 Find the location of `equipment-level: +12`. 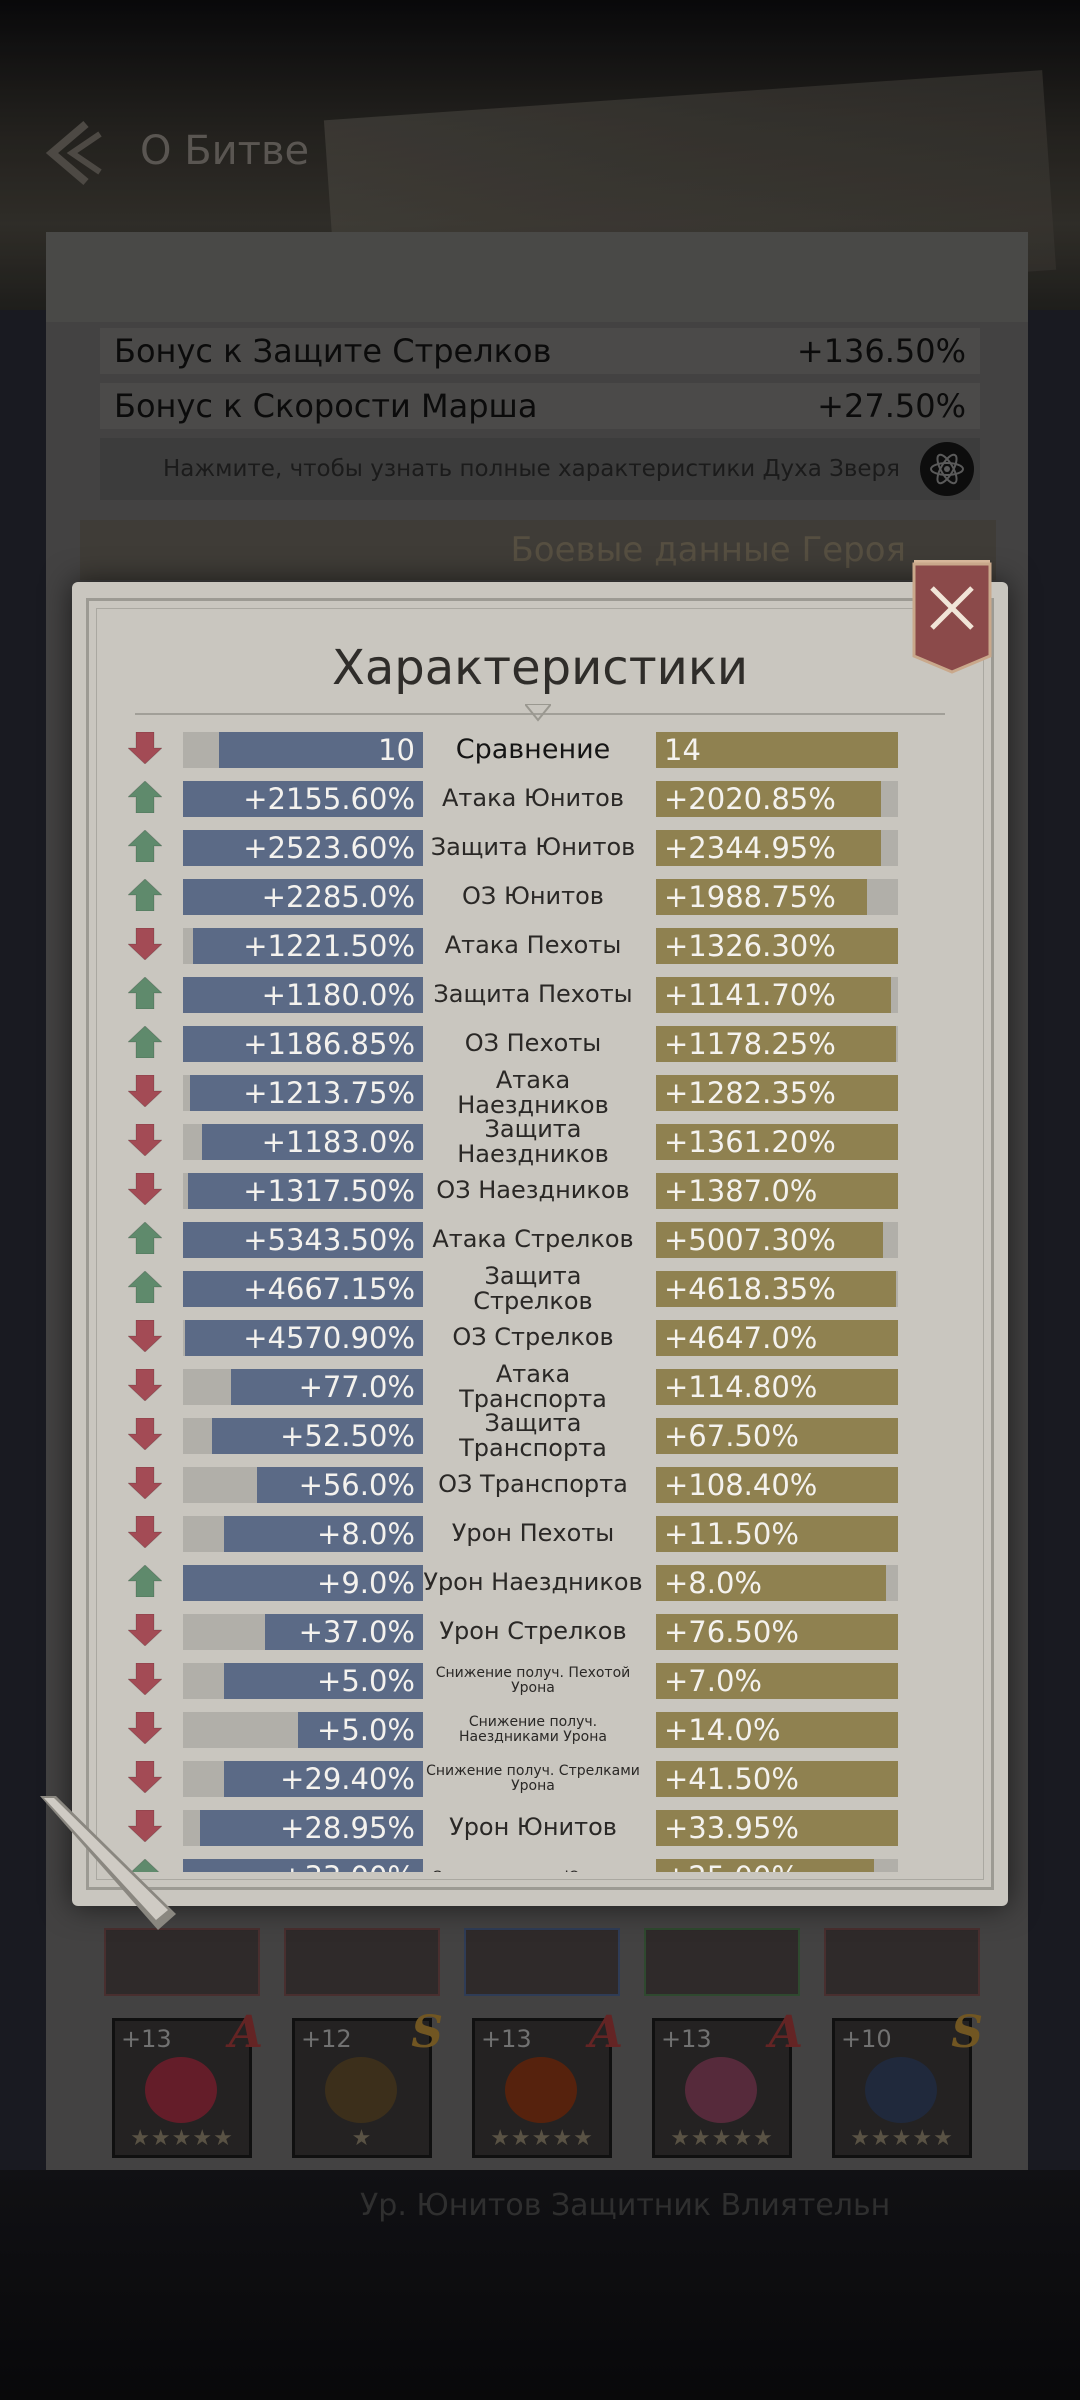

equipment-level: +12 is located at coordinates (326, 2039).